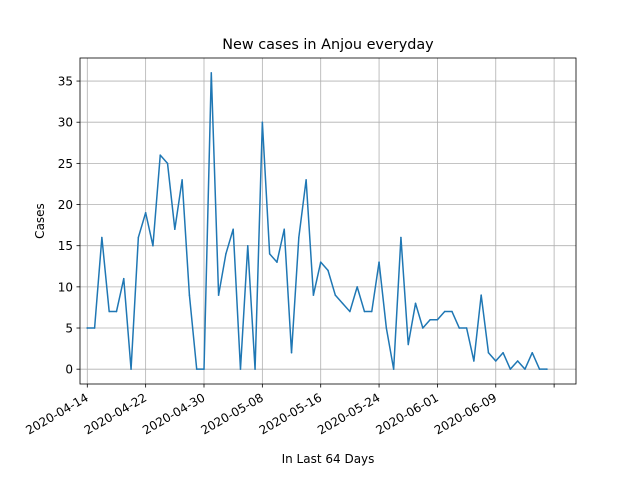 The width and height of the screenshot is (640, 480). Describe the element at coordinates (65, 164) in the screenshot. I see `y-tick-label: 25` at that location.